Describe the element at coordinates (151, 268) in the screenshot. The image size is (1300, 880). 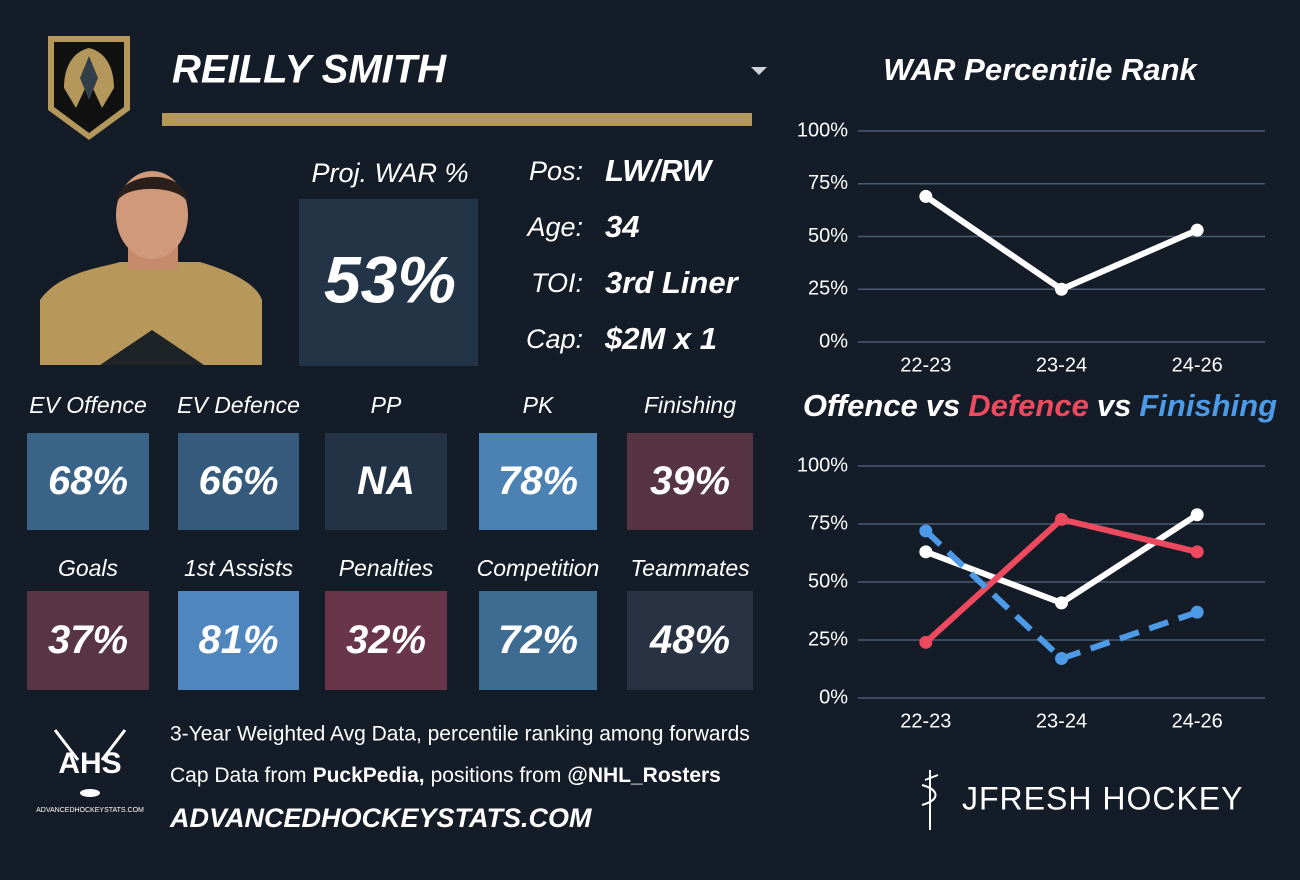
I see `player-photo` at that location.